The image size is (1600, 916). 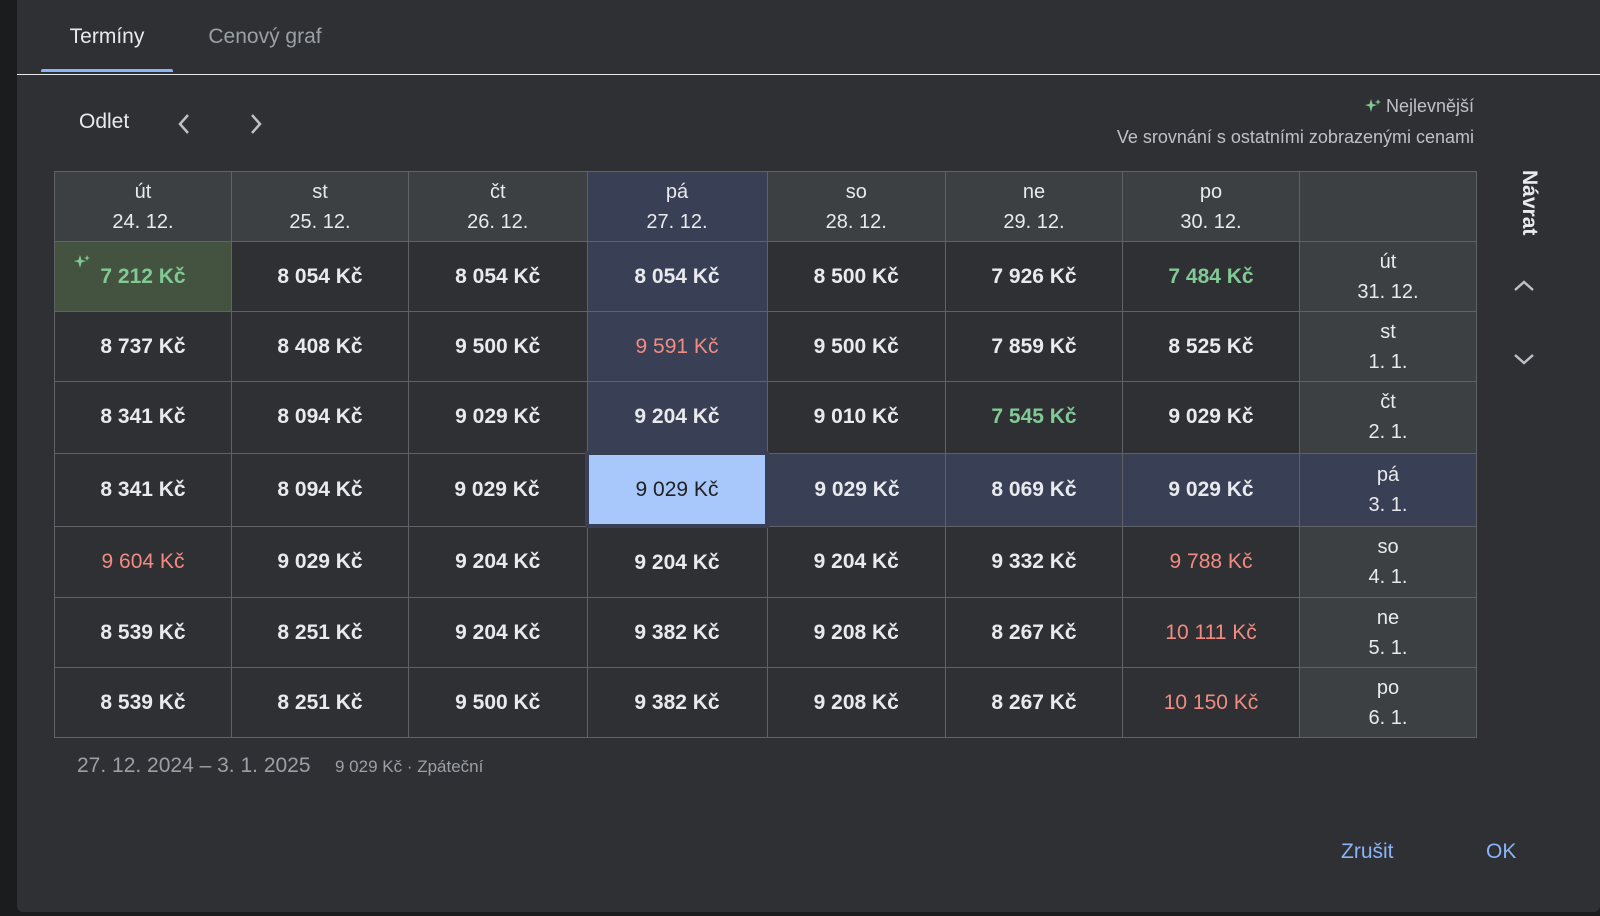 I want to click on chevron-up-icon, so click(x=1524, y=285).